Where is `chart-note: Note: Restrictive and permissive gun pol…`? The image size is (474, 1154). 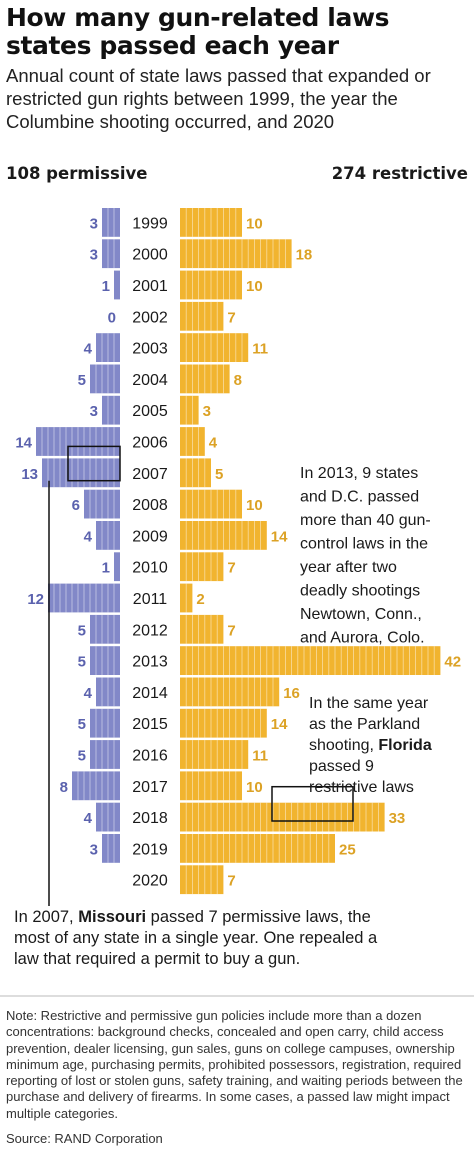
chart-note: Note: Restrictive and permissive gun pol… is located at coordinates (234, 1064).